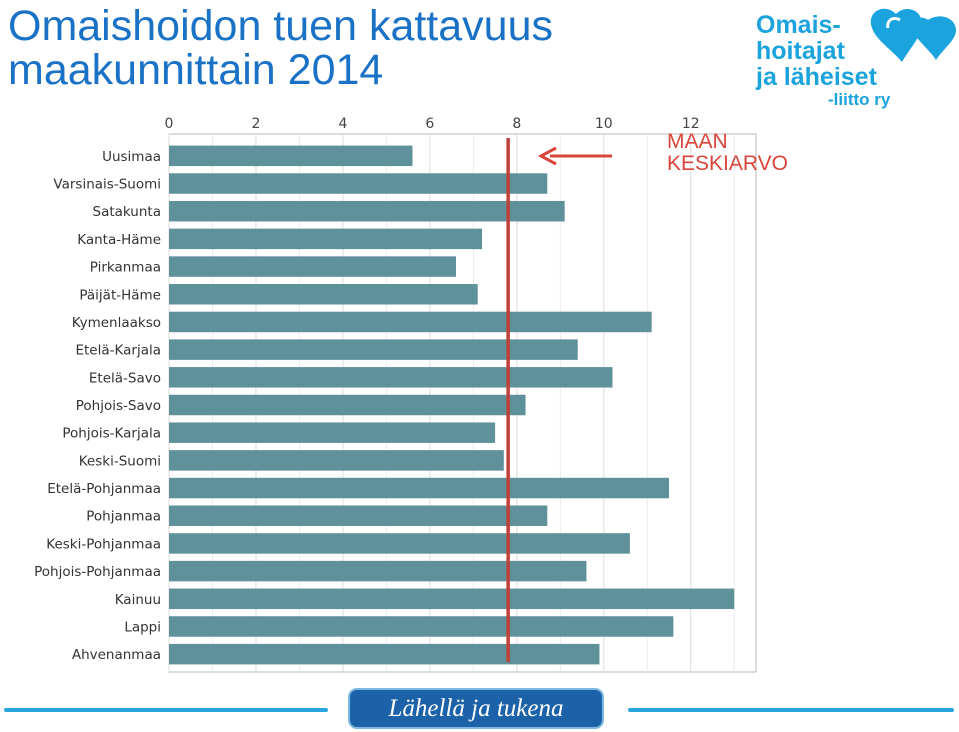 The image size is (959, 732). I want to click on category-label: Päijät-Häme, so click(120, 295).